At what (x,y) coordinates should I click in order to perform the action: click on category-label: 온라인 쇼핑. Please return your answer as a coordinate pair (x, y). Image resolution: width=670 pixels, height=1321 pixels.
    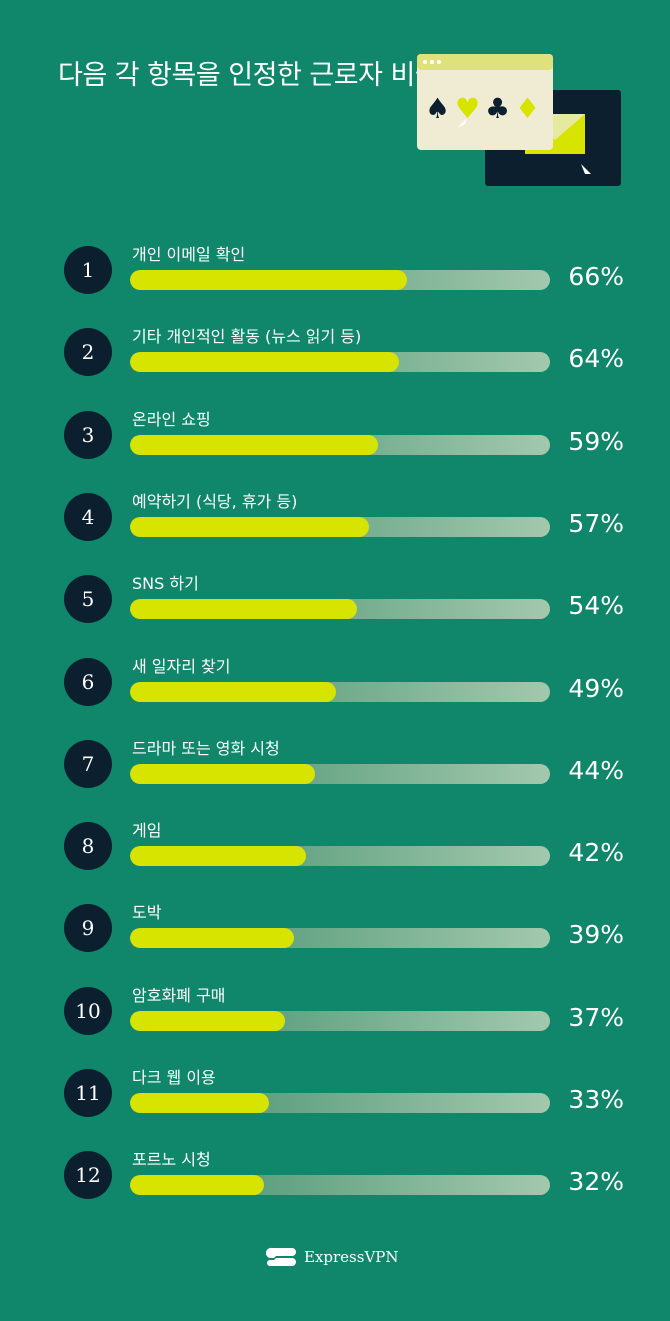
    Looking at the image, I should click on (171, 419).